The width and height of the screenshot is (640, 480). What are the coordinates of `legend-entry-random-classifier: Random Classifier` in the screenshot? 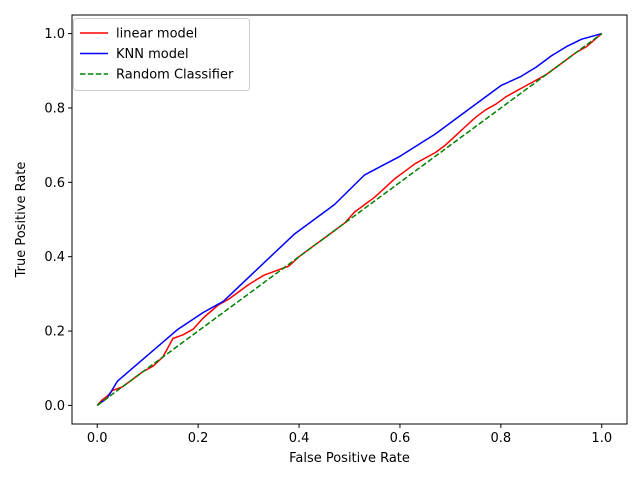 It's located at (157, 75).